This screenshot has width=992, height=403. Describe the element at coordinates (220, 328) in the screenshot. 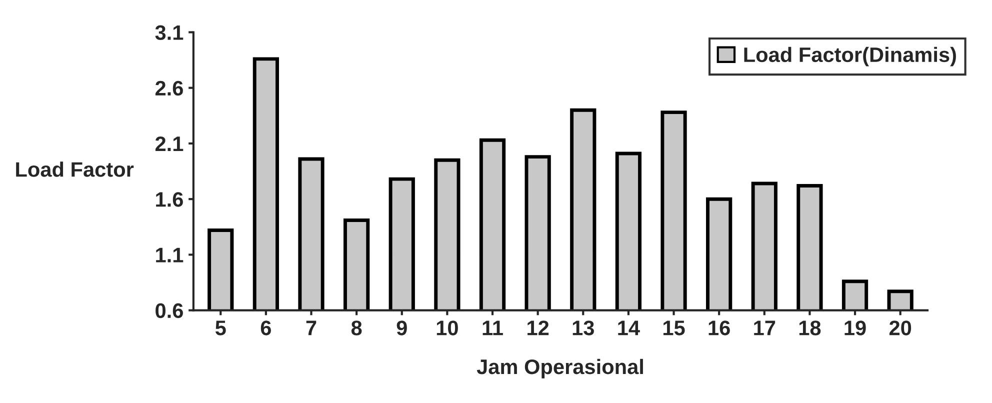

I see `x-tick-label: 5` at that location.